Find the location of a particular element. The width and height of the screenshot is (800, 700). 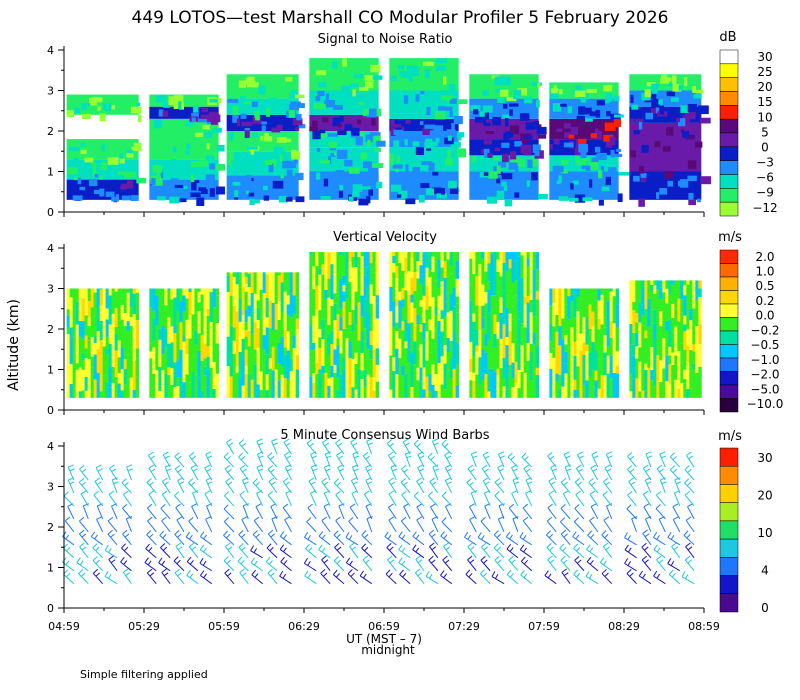

colorbar-label-1-7: −1.0 is located at coordinates (764, 360).